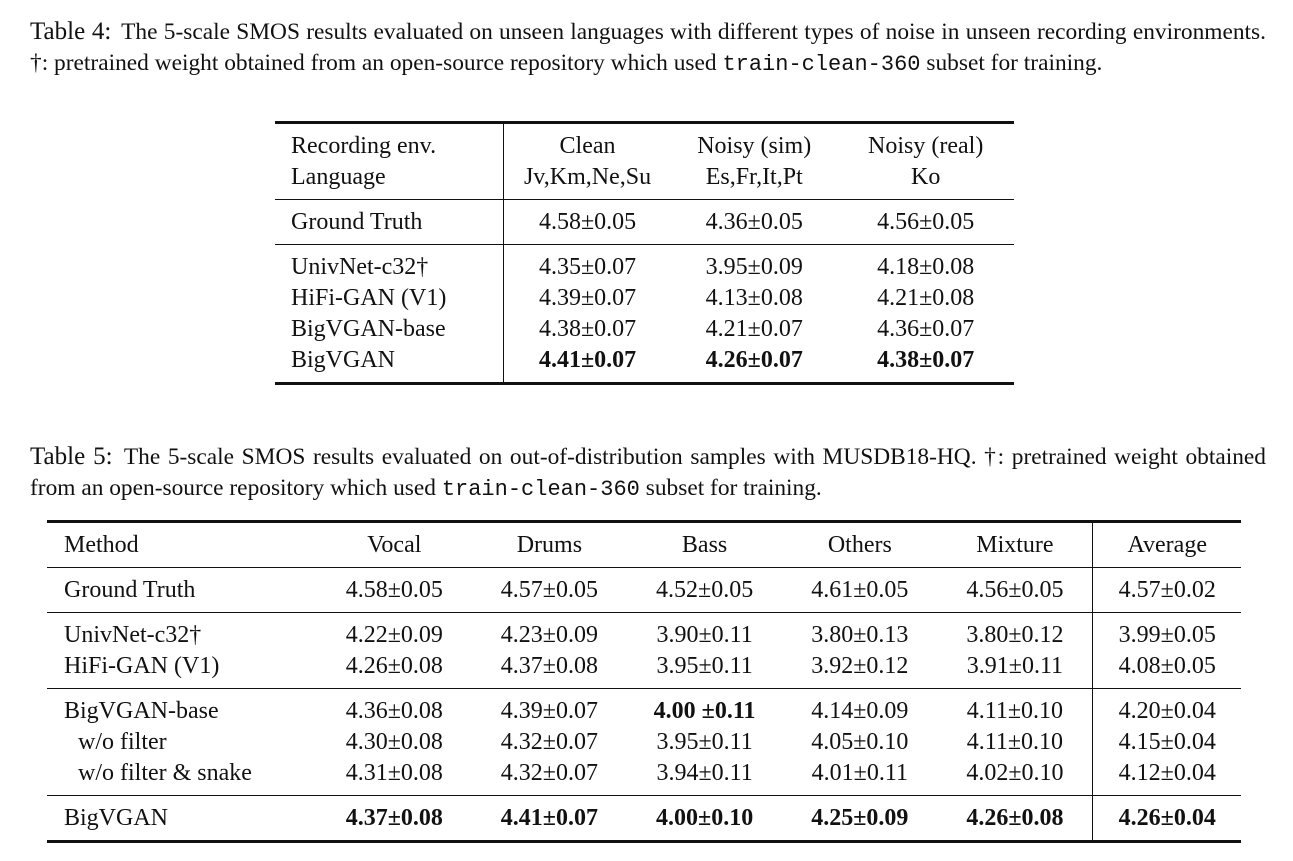  I want to click on table-cell: 4.57±0.05, so click(549, 590).